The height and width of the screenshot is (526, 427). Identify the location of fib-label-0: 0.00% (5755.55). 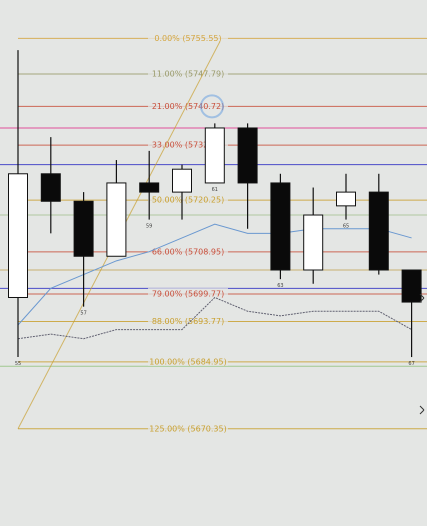
(187, 38).